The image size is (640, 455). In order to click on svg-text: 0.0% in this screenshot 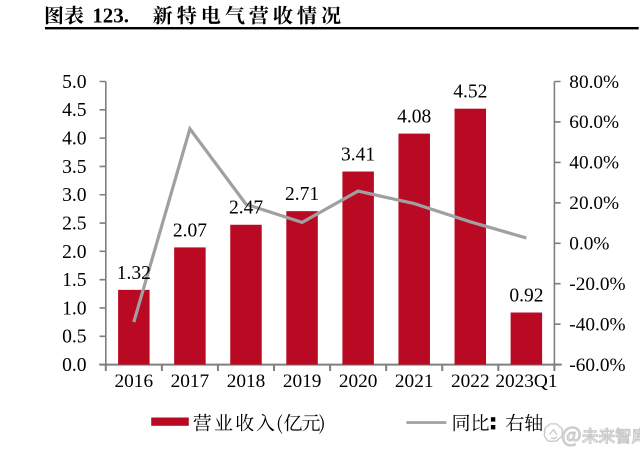, I will do `click(589, 244)`.